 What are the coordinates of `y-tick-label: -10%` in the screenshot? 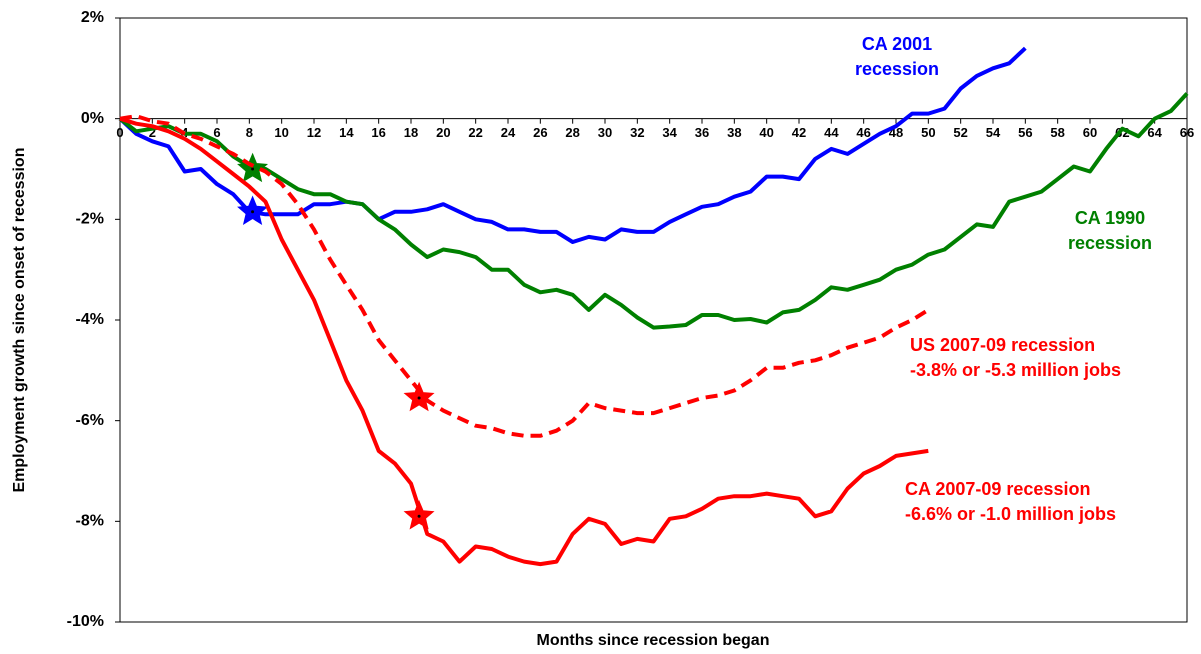 It's located at (85, 621).